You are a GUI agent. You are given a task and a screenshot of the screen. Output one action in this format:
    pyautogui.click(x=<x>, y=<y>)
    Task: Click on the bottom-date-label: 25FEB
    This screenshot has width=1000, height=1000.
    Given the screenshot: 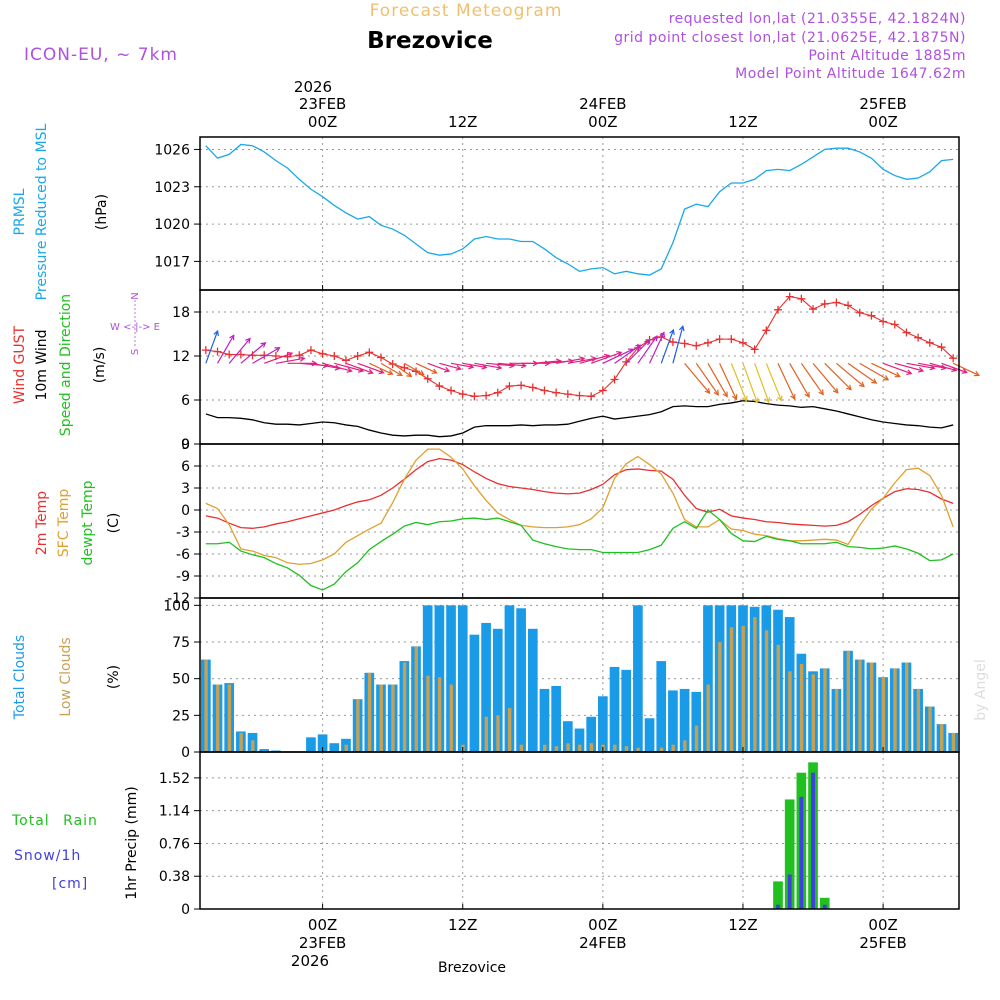 What is the action you would take?
    pyautogui.click(x=882, y=943)
    